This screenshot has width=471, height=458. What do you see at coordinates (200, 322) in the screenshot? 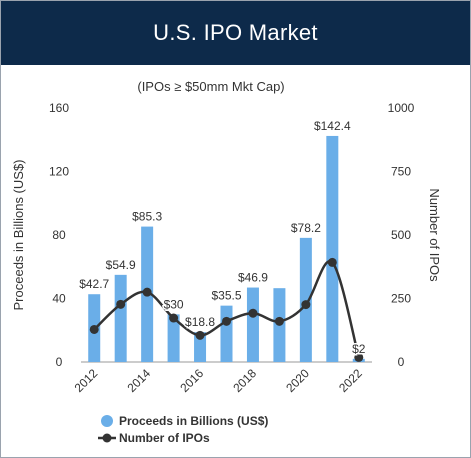
I see `bar-data-label: $18.8` at bounding box center [200, 322].